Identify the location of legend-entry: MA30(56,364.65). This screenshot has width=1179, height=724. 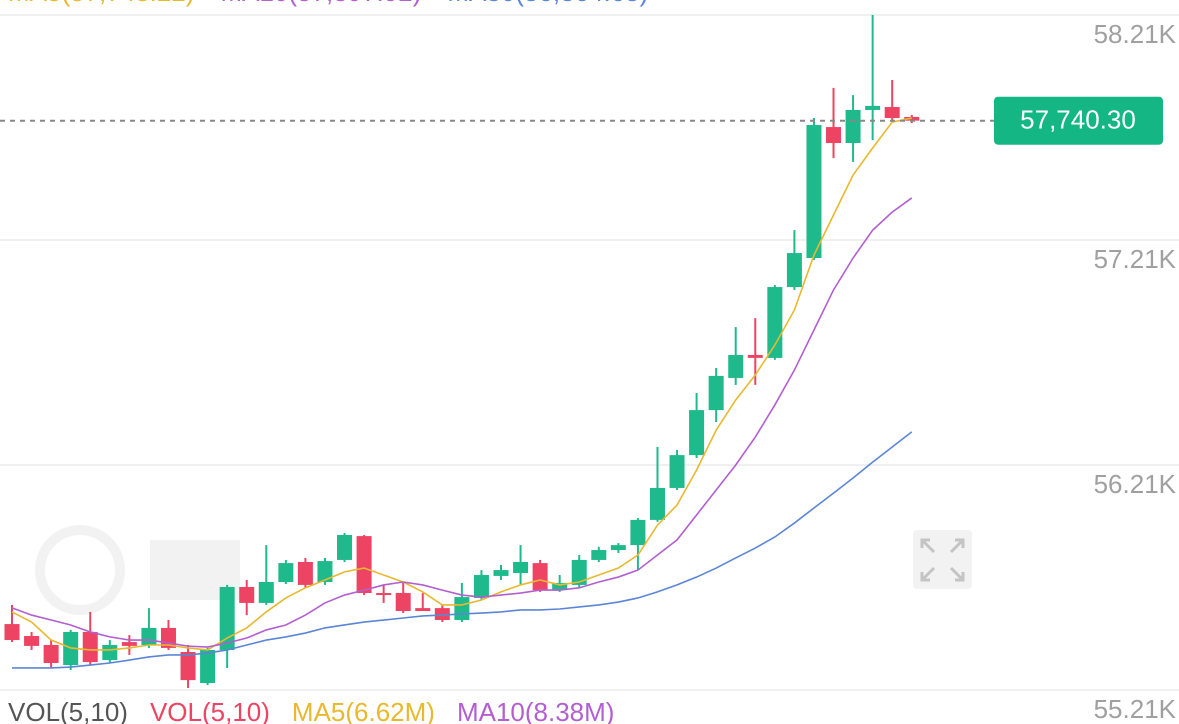
(547, 3).